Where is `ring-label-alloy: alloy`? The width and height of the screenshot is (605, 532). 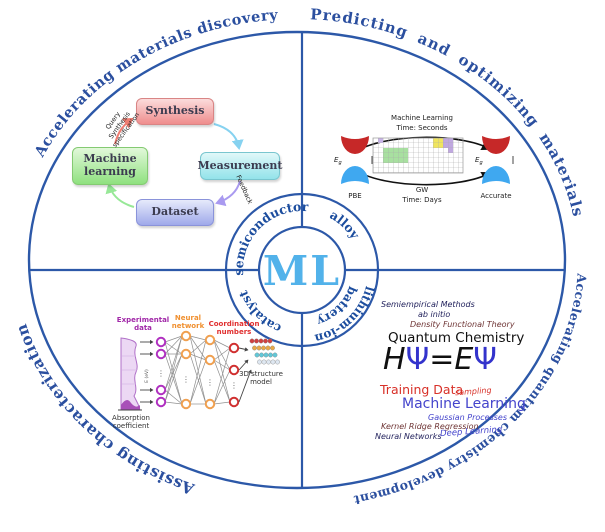 ring-label-alloy: alloy is located at coordinates (345, 224).